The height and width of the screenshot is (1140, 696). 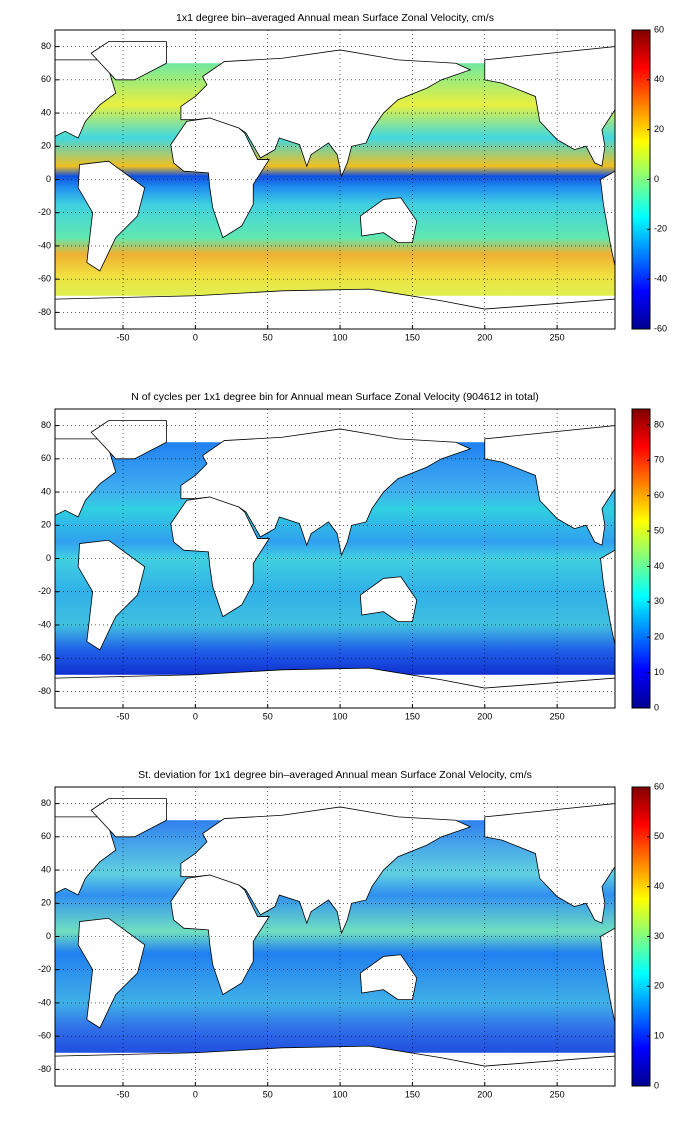 What do you see at coordinates (660, 279) in the screenshot?
I see `colorbar-tick-label: -40` at bounding box center [660, 279].